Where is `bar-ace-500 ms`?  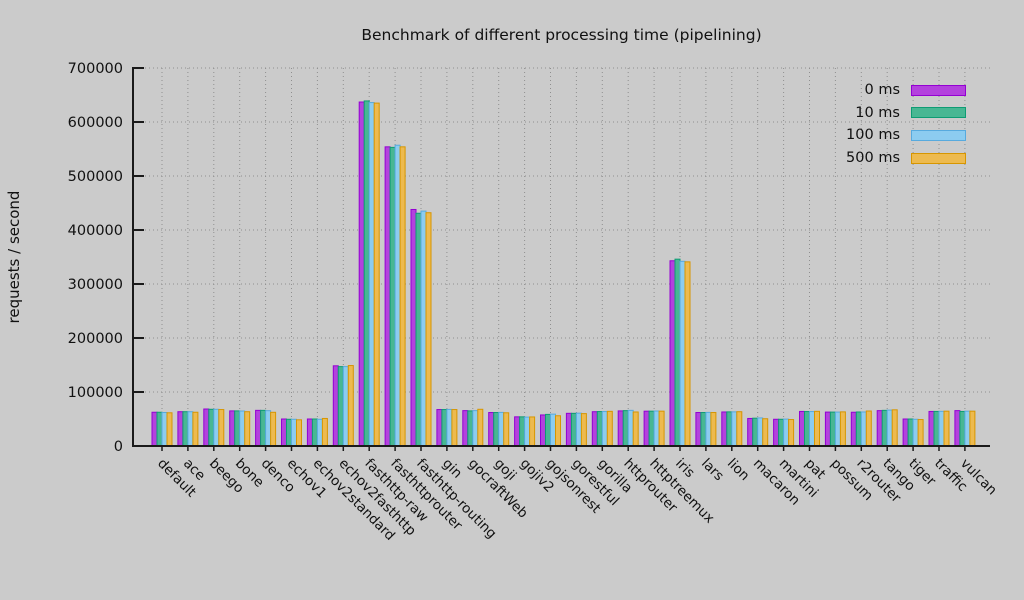 bar-ace-500 ms is located at coordinates (195, 429).